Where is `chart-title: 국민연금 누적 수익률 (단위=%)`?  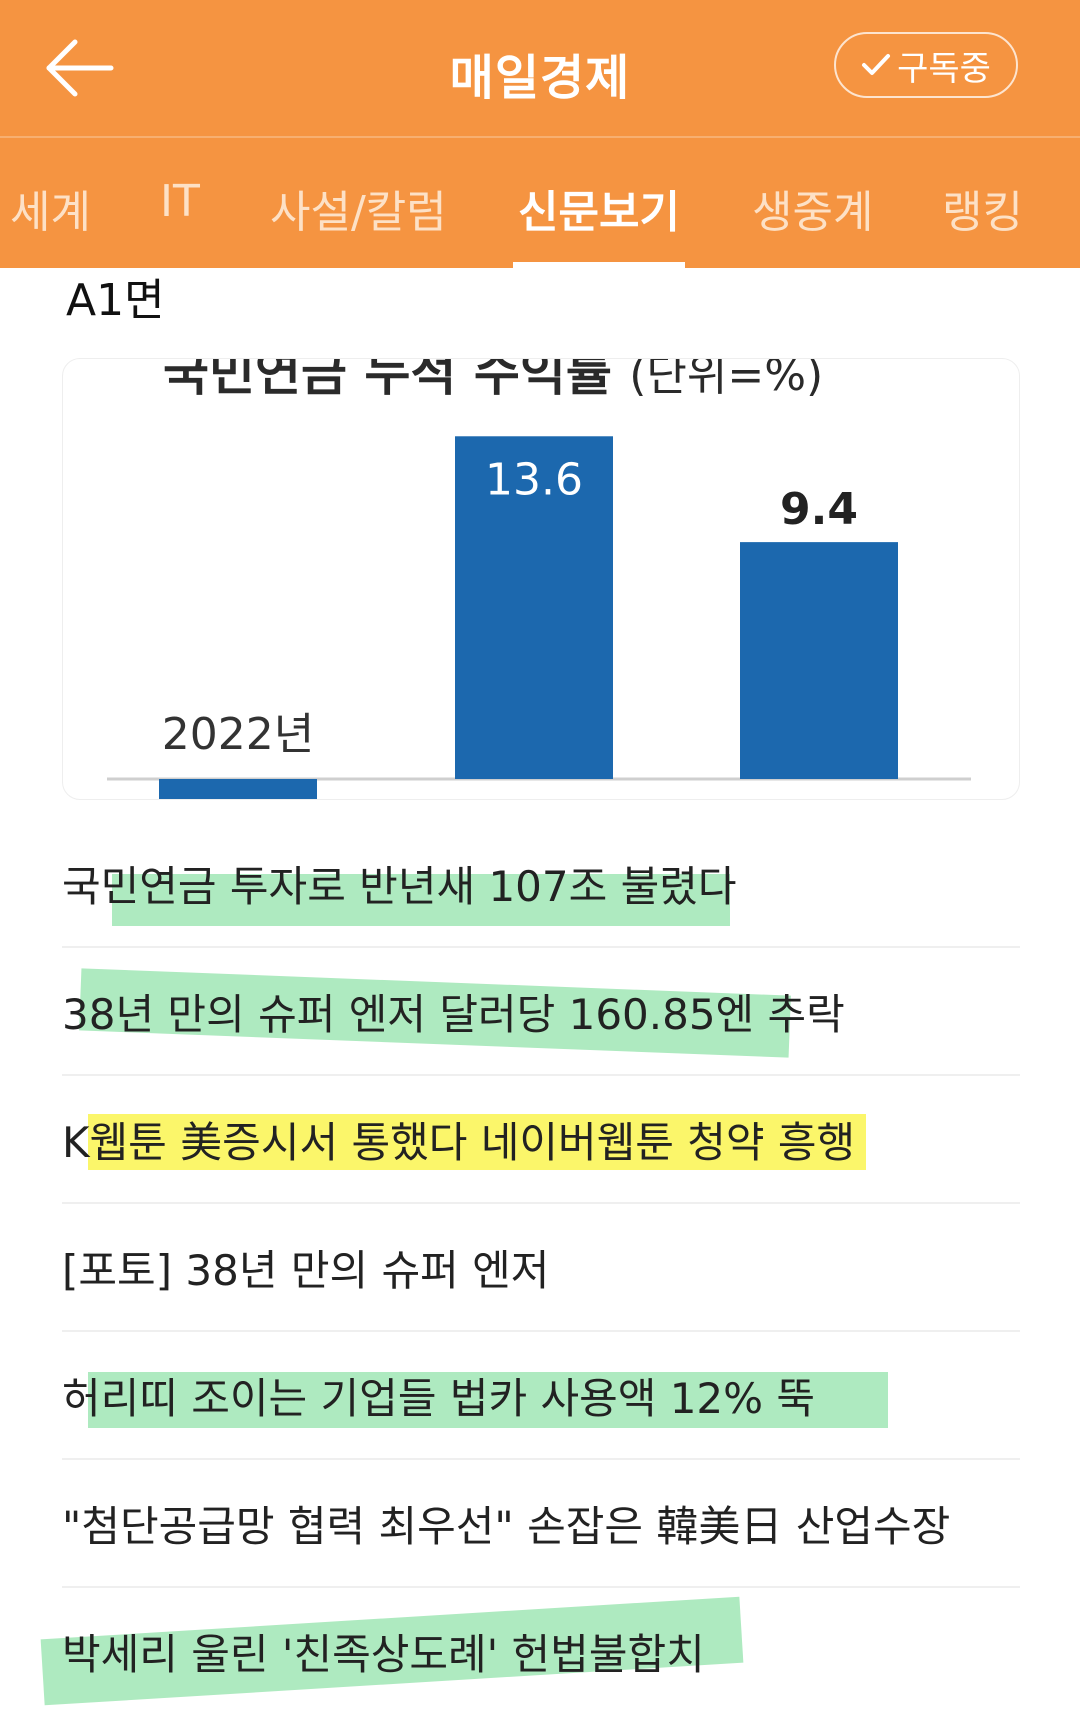
chart-title: 국민연금 누적 수익률 (단위=%) is located at coordinates (493, 381).